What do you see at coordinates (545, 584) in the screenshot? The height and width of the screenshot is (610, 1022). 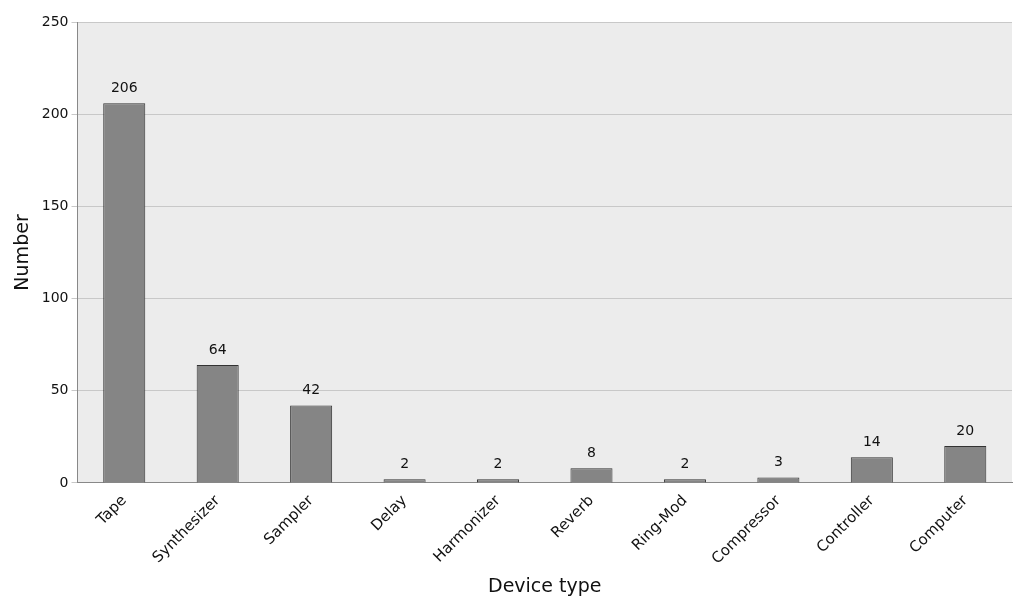 I see `x-axis-title: Device type` at bounding box center [545, 584].